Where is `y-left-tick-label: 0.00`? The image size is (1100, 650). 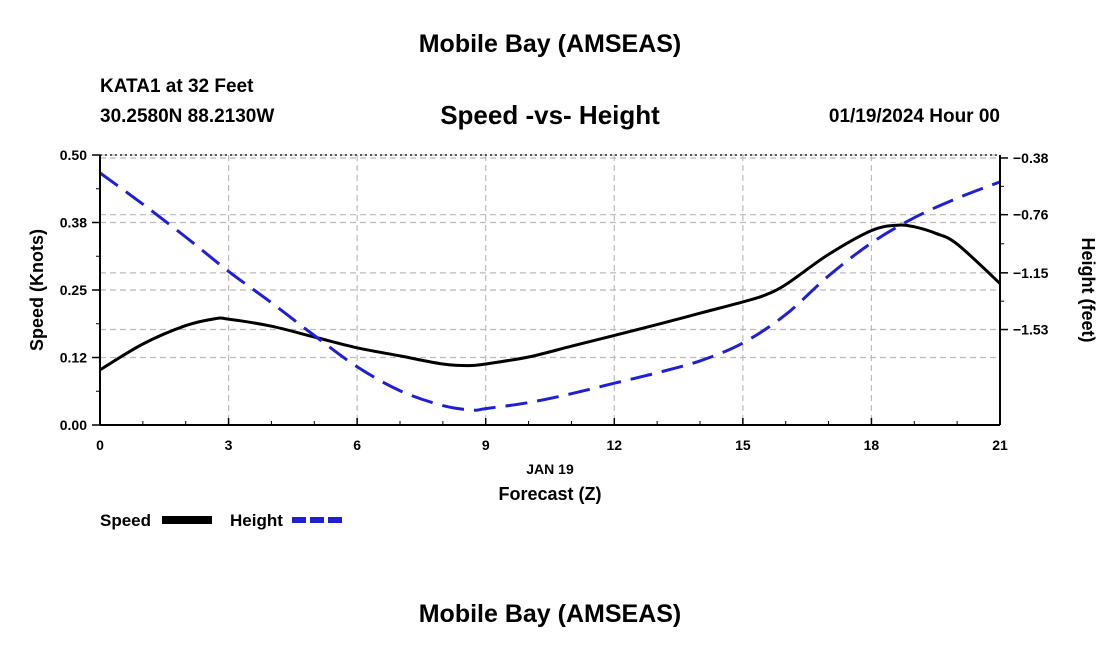 y-left-tick-label: 0.00 is located at coordinates (73, 425).